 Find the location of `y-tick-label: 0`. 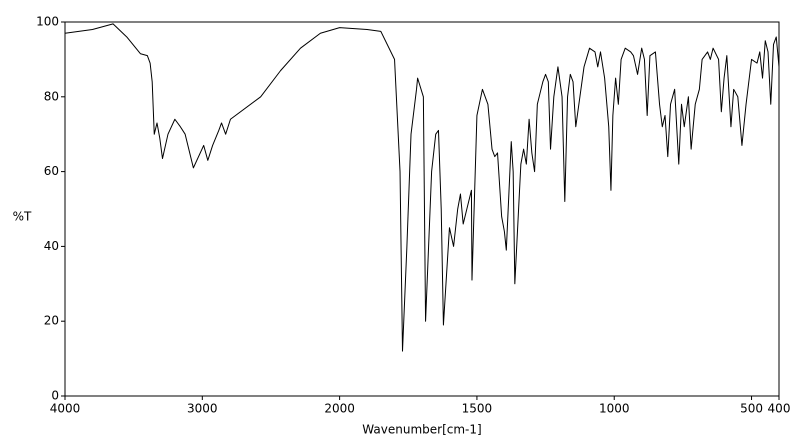

y-tick-label: 0 is located at coordinates (55, 396).